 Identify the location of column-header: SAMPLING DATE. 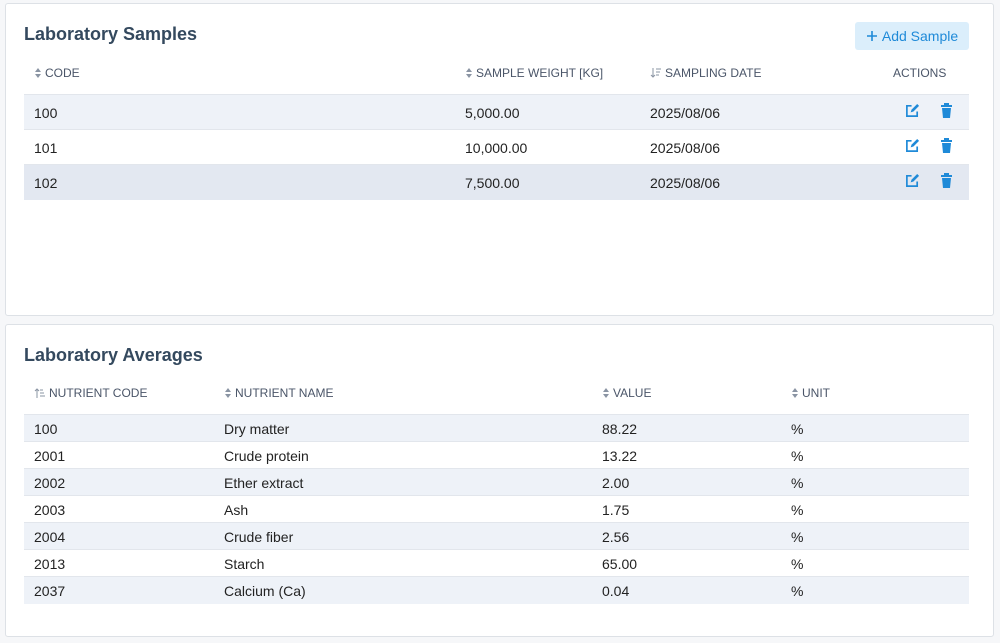
(705, 73).